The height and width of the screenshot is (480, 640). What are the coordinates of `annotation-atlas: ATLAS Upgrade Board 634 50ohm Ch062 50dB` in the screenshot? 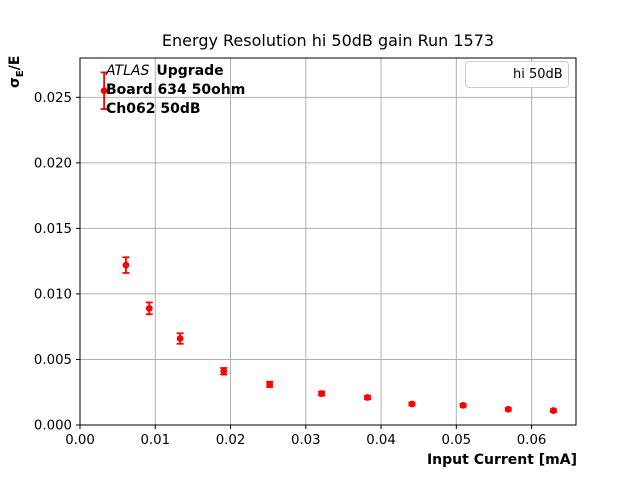 It's located at (175, 90).